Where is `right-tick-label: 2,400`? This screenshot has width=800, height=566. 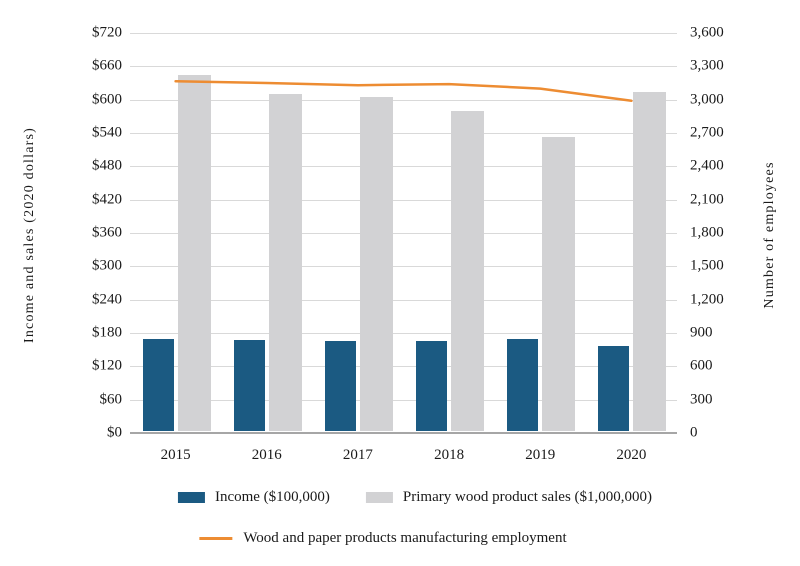 right-tick-label: 2,400 is located at coordinates (707, 165).